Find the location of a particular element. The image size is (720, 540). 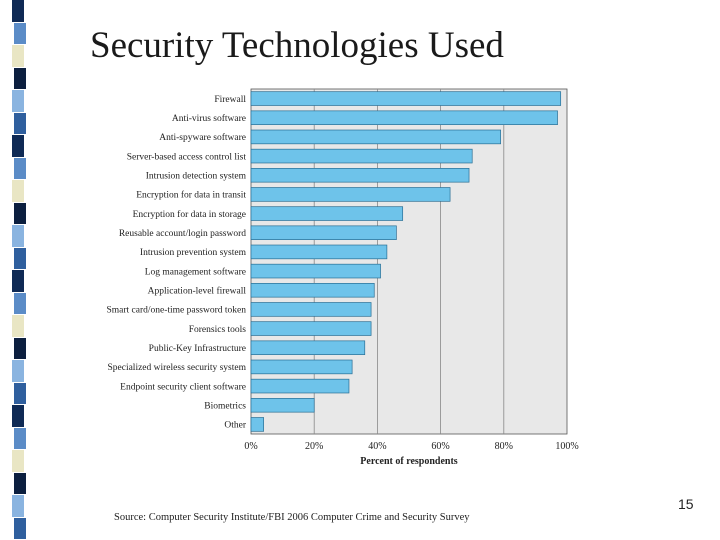

category-label: Firewall is located at coordinates (230, 100).